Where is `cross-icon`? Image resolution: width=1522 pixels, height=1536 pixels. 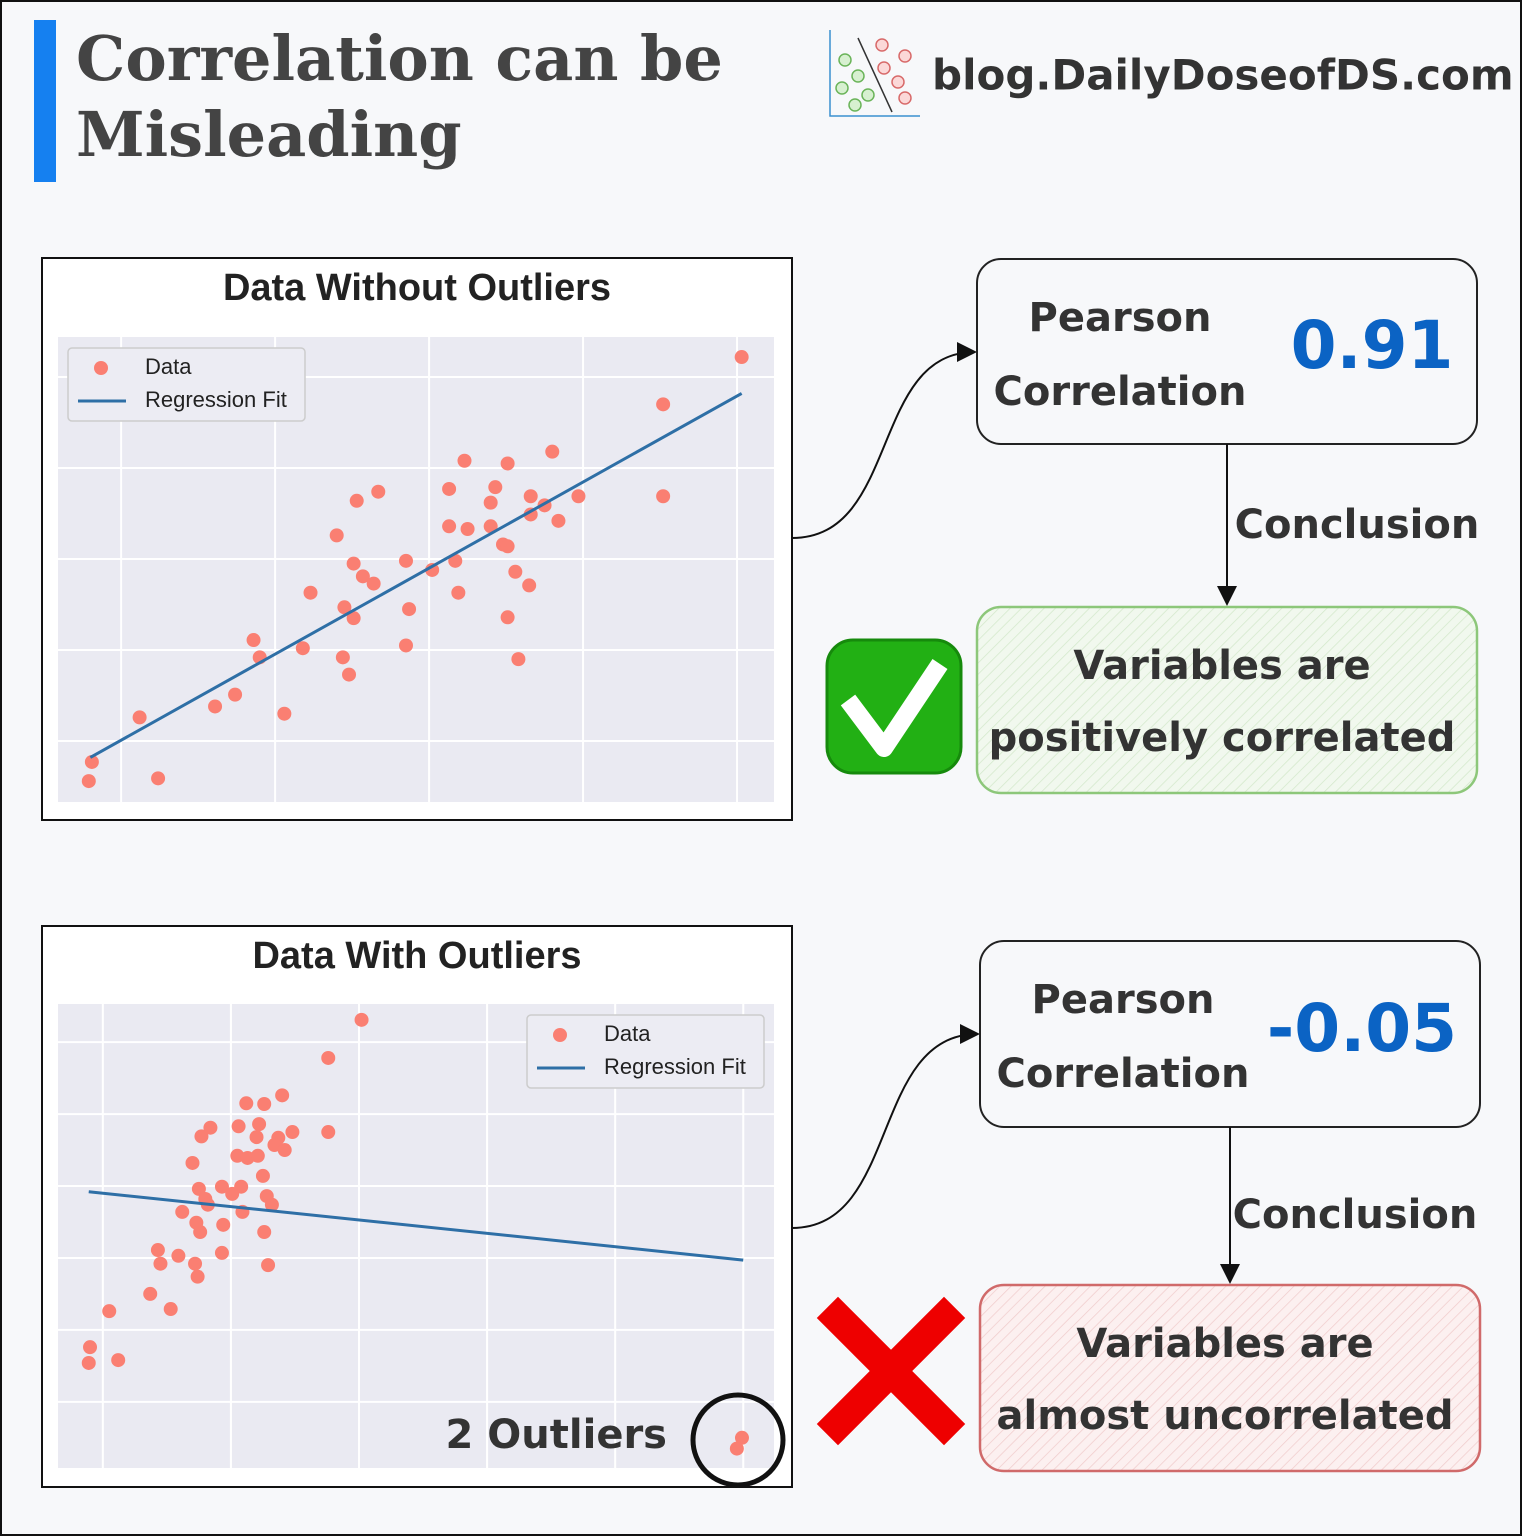 cross-icon is located at coordinates (891, 1371).